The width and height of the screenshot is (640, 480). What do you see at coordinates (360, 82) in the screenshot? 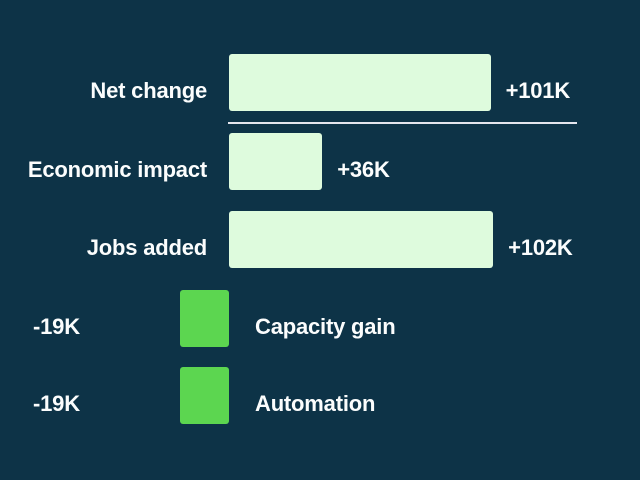
I see `bar-net-change` at bounding box center [360, 82].